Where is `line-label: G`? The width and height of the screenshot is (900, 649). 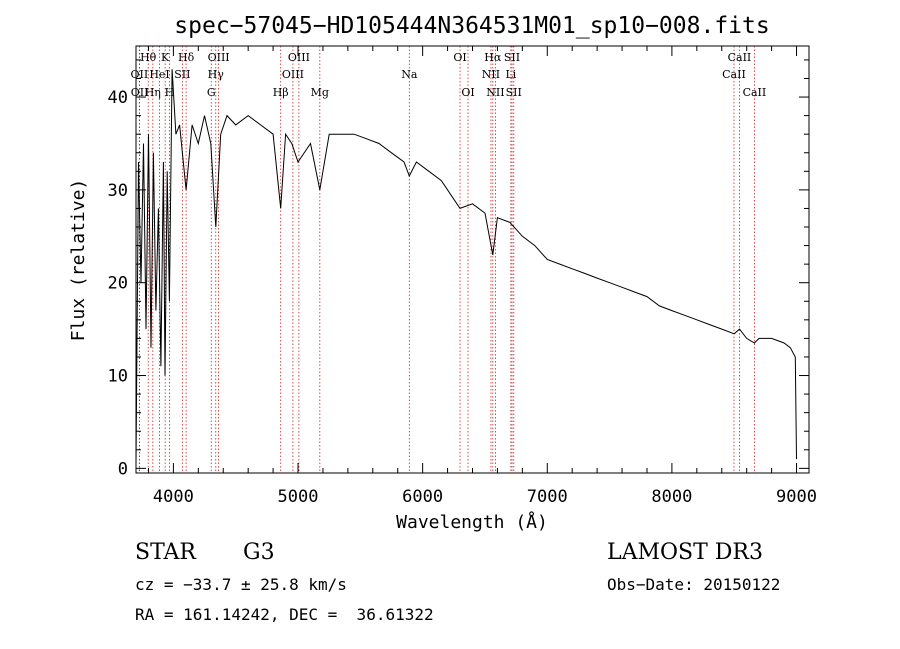
line-label: G is located at coordinates (211, 92).